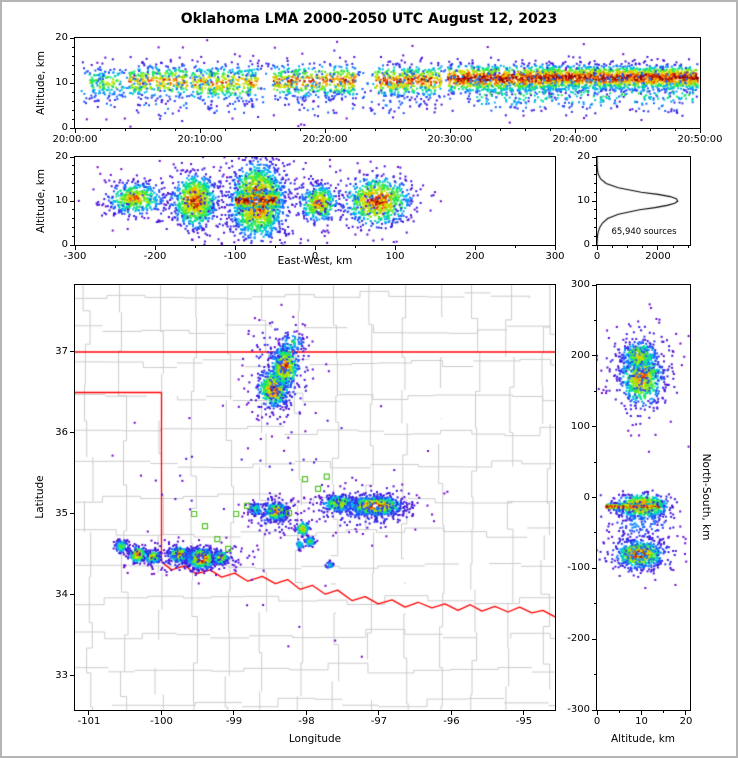 This screenshot has width=738, height=758. What do you see at coordinates (234, 721) in the screenshot?
I see `tick-label: -99` at bounding box center [234, 721].